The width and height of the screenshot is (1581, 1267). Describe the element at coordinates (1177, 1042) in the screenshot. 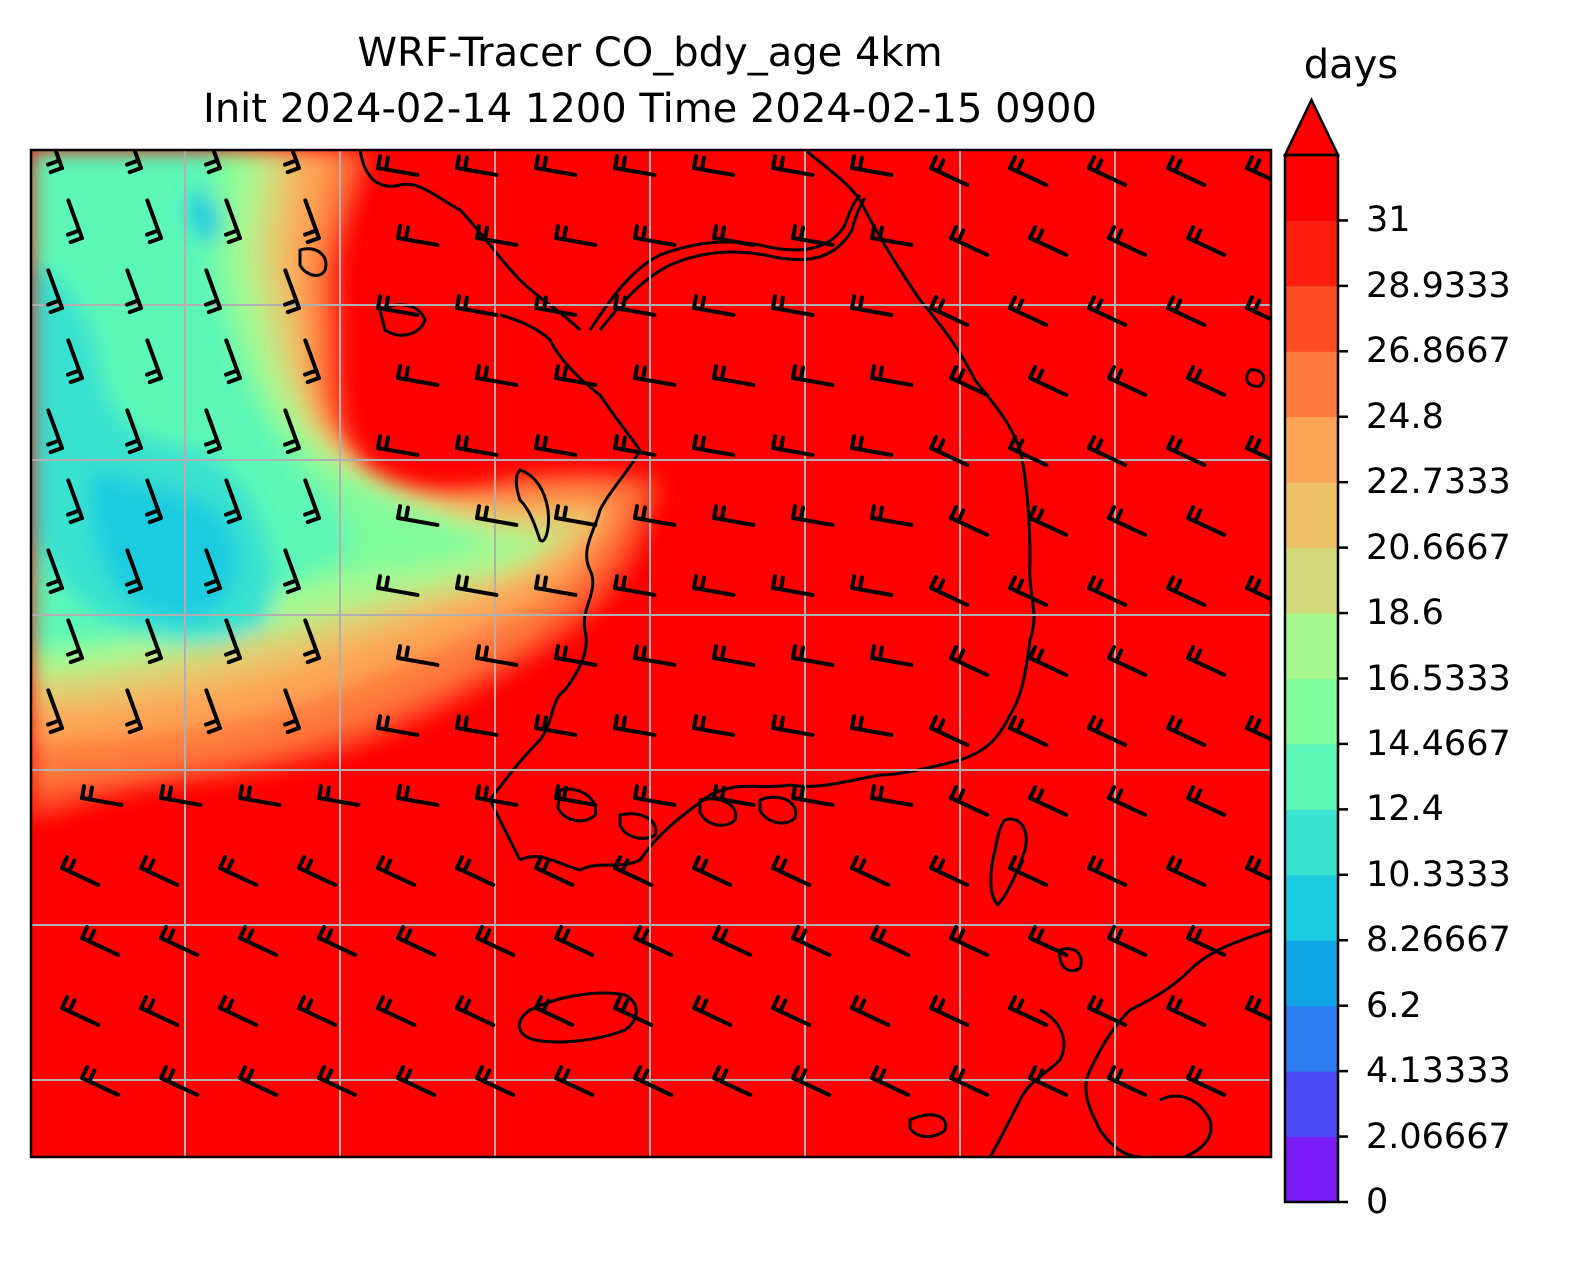

I see `japan-kyushu-coast` at that location.